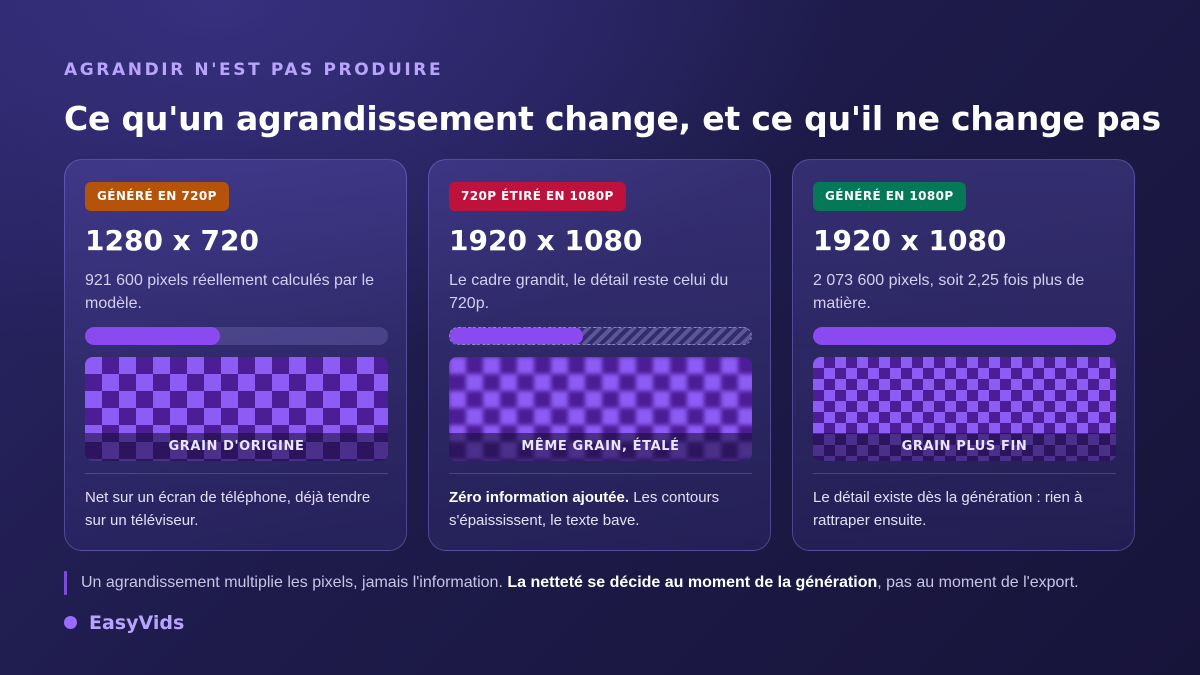  I want to click on grain-label: GRAIN D'ORIGINE, so click(236, 446).